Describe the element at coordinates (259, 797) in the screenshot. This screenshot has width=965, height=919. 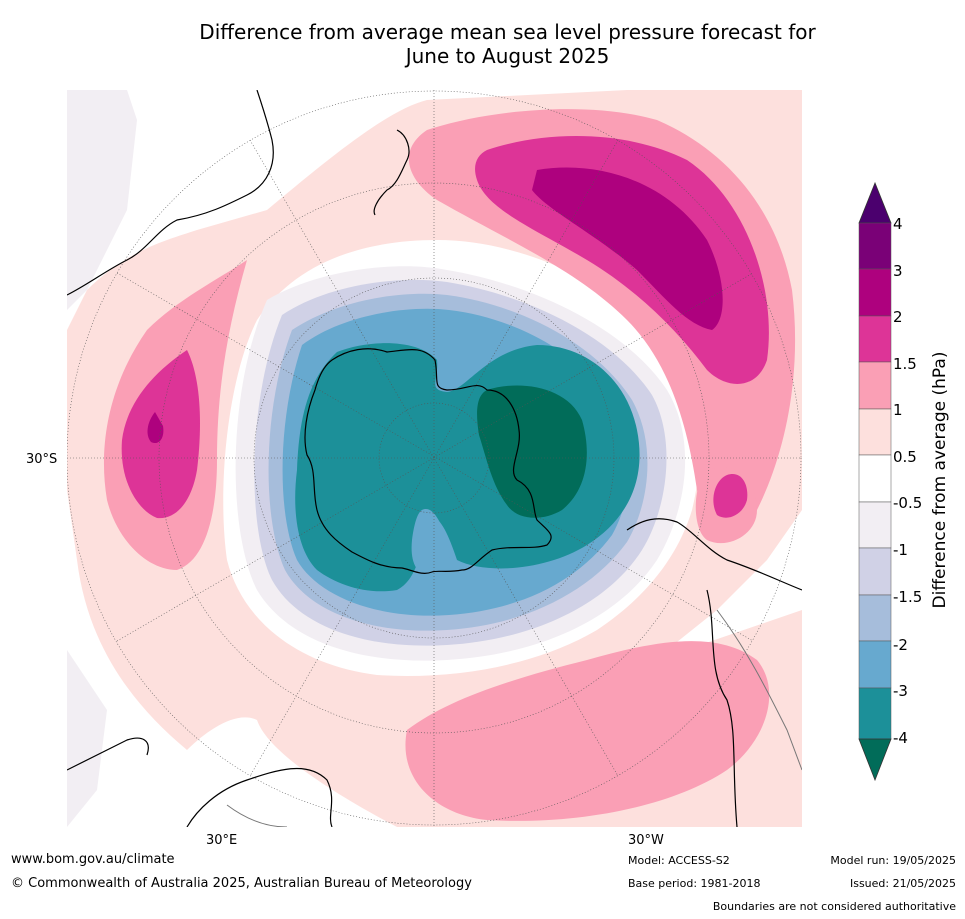
I see `africa-coastline` at that location.